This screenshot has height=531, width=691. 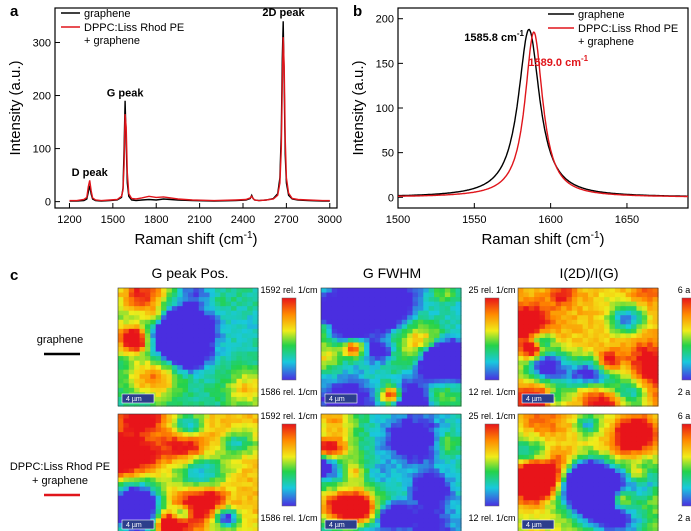 What do you see at coordinates (199, 119) in the screenshot?
I see `chart-a-series-dppc` at bounding box center [199, 119].